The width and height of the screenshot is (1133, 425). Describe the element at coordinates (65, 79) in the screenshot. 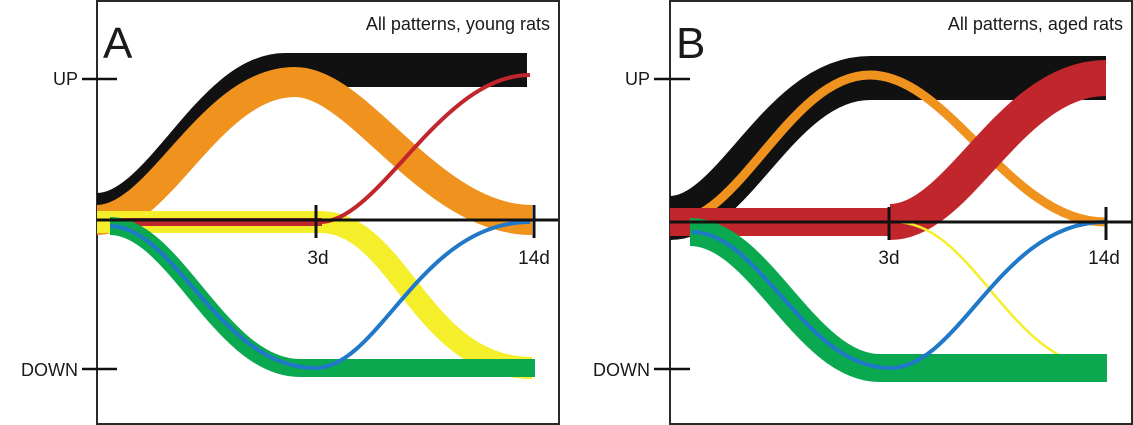

I see `panel-a-up-label: UP` at that location.